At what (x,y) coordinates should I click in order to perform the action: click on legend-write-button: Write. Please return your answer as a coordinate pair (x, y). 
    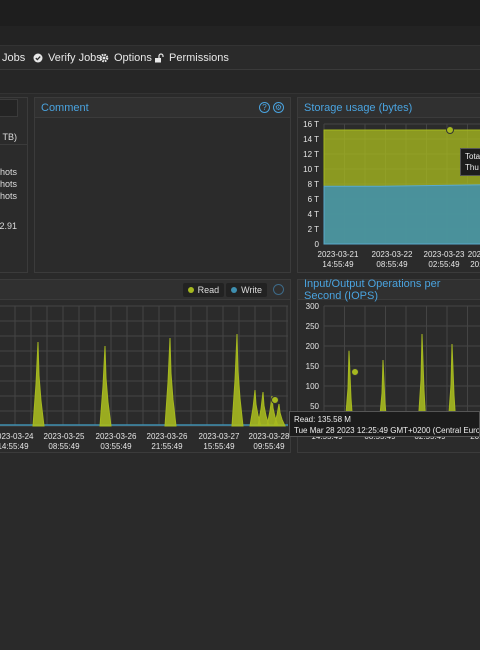
    Looking at the image, I should click on (246, 289).